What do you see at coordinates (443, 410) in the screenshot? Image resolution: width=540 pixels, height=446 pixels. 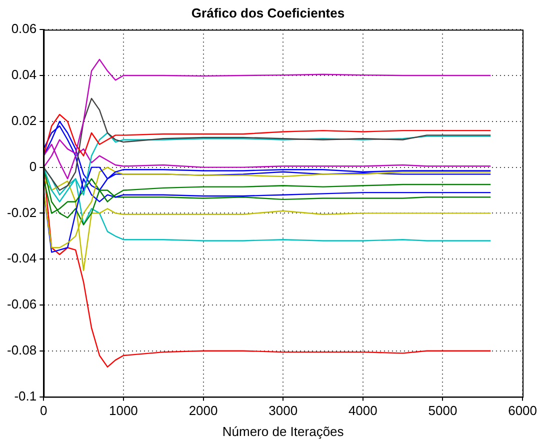 I see `x-tick-label: 5000` at bounding box center [443, 410].